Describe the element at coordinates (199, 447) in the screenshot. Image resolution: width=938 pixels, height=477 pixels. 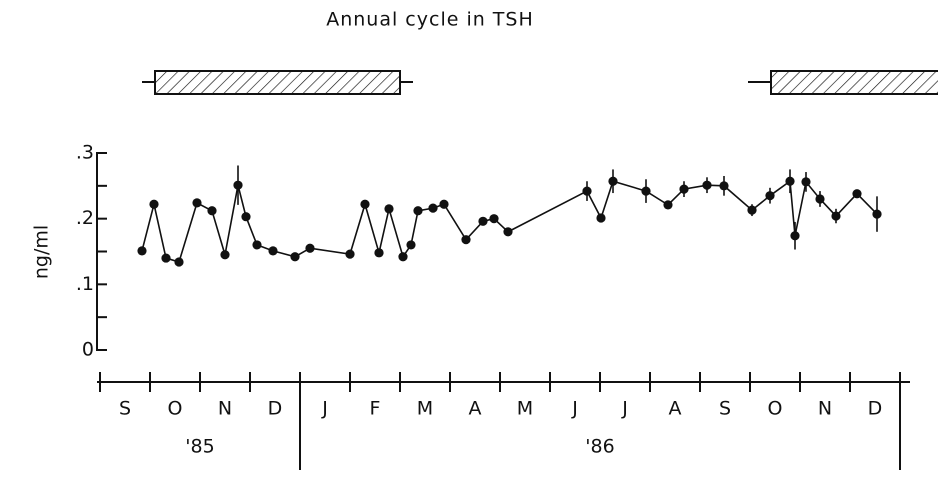
I see `year-label: '85` at that location.